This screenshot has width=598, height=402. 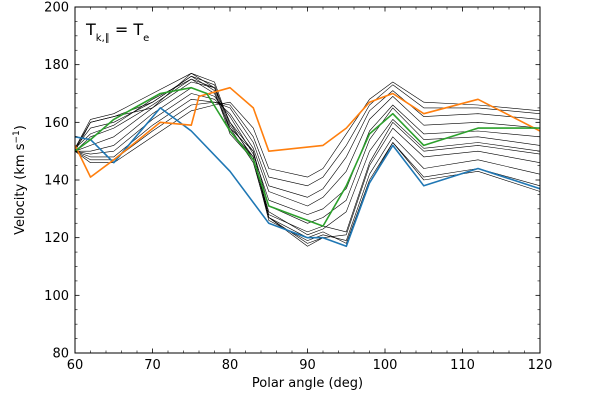 What do you see at coordinates (462, 365) in the screenshot?
I see `x-tick-label: 110` at bounding box center [462, 365].